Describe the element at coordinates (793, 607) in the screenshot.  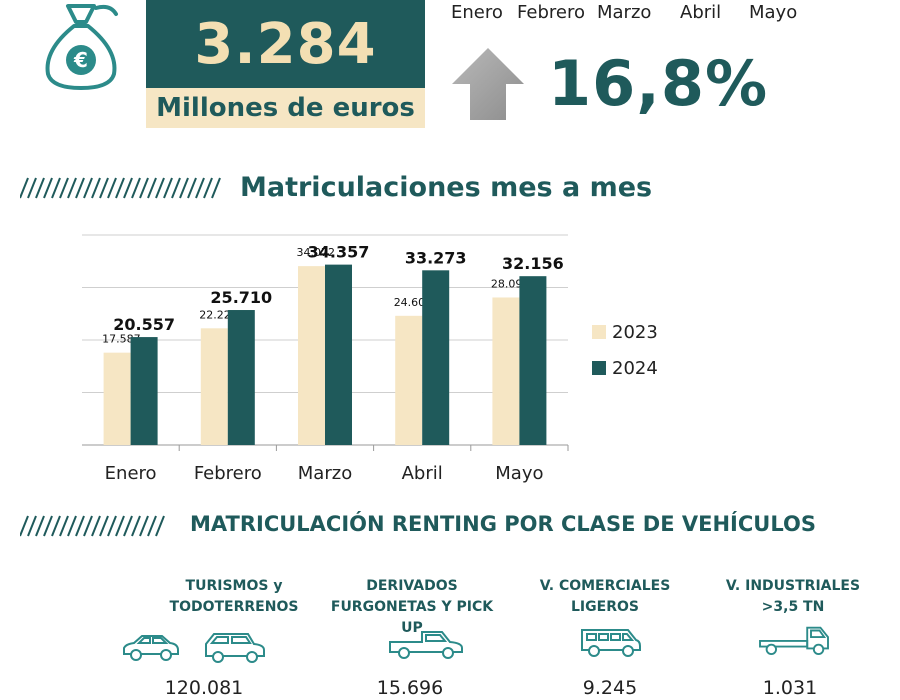
I see `vehicle-class-label: >3,5 TN` at that location.